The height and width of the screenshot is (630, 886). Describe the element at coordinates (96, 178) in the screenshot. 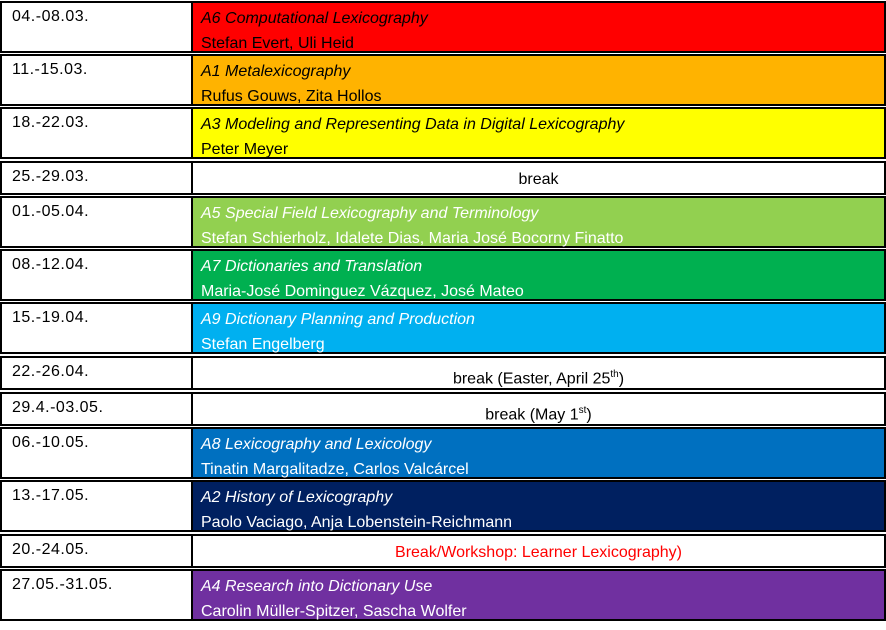

I see `date-cell: 25.-29.03.` at that location.